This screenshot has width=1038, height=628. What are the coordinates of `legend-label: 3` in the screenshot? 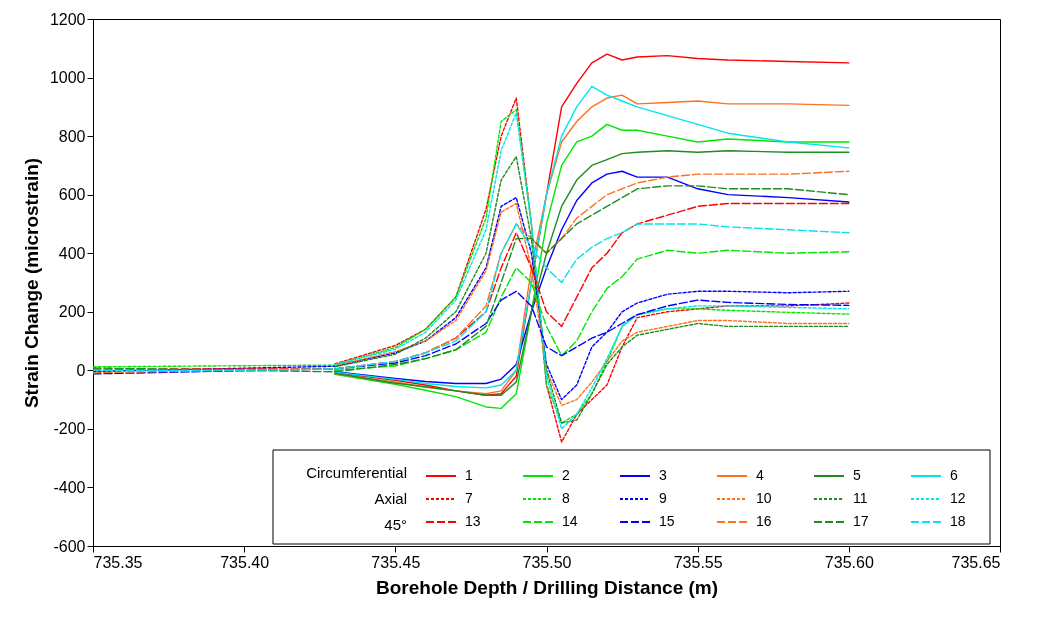 It's located at (663, 475).